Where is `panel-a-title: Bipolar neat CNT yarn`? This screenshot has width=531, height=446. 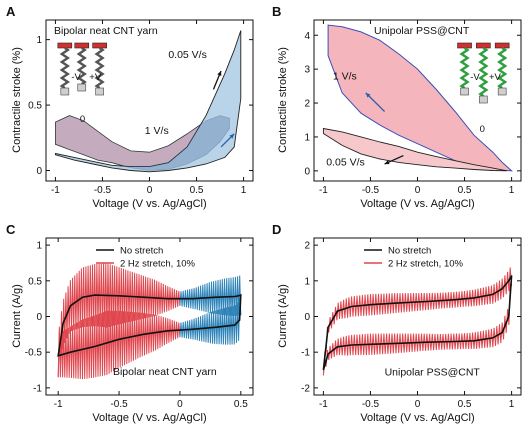 panel-a-title: Bipolar neat CNT yarn is located at coordinates (106, 31).